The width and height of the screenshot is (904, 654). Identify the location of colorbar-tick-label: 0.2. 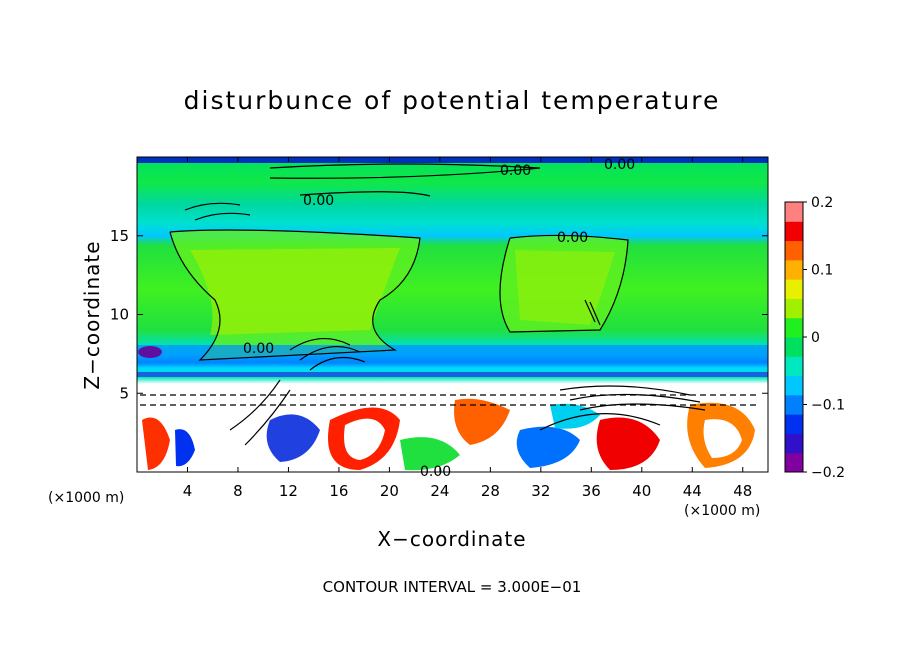
(822, 203).